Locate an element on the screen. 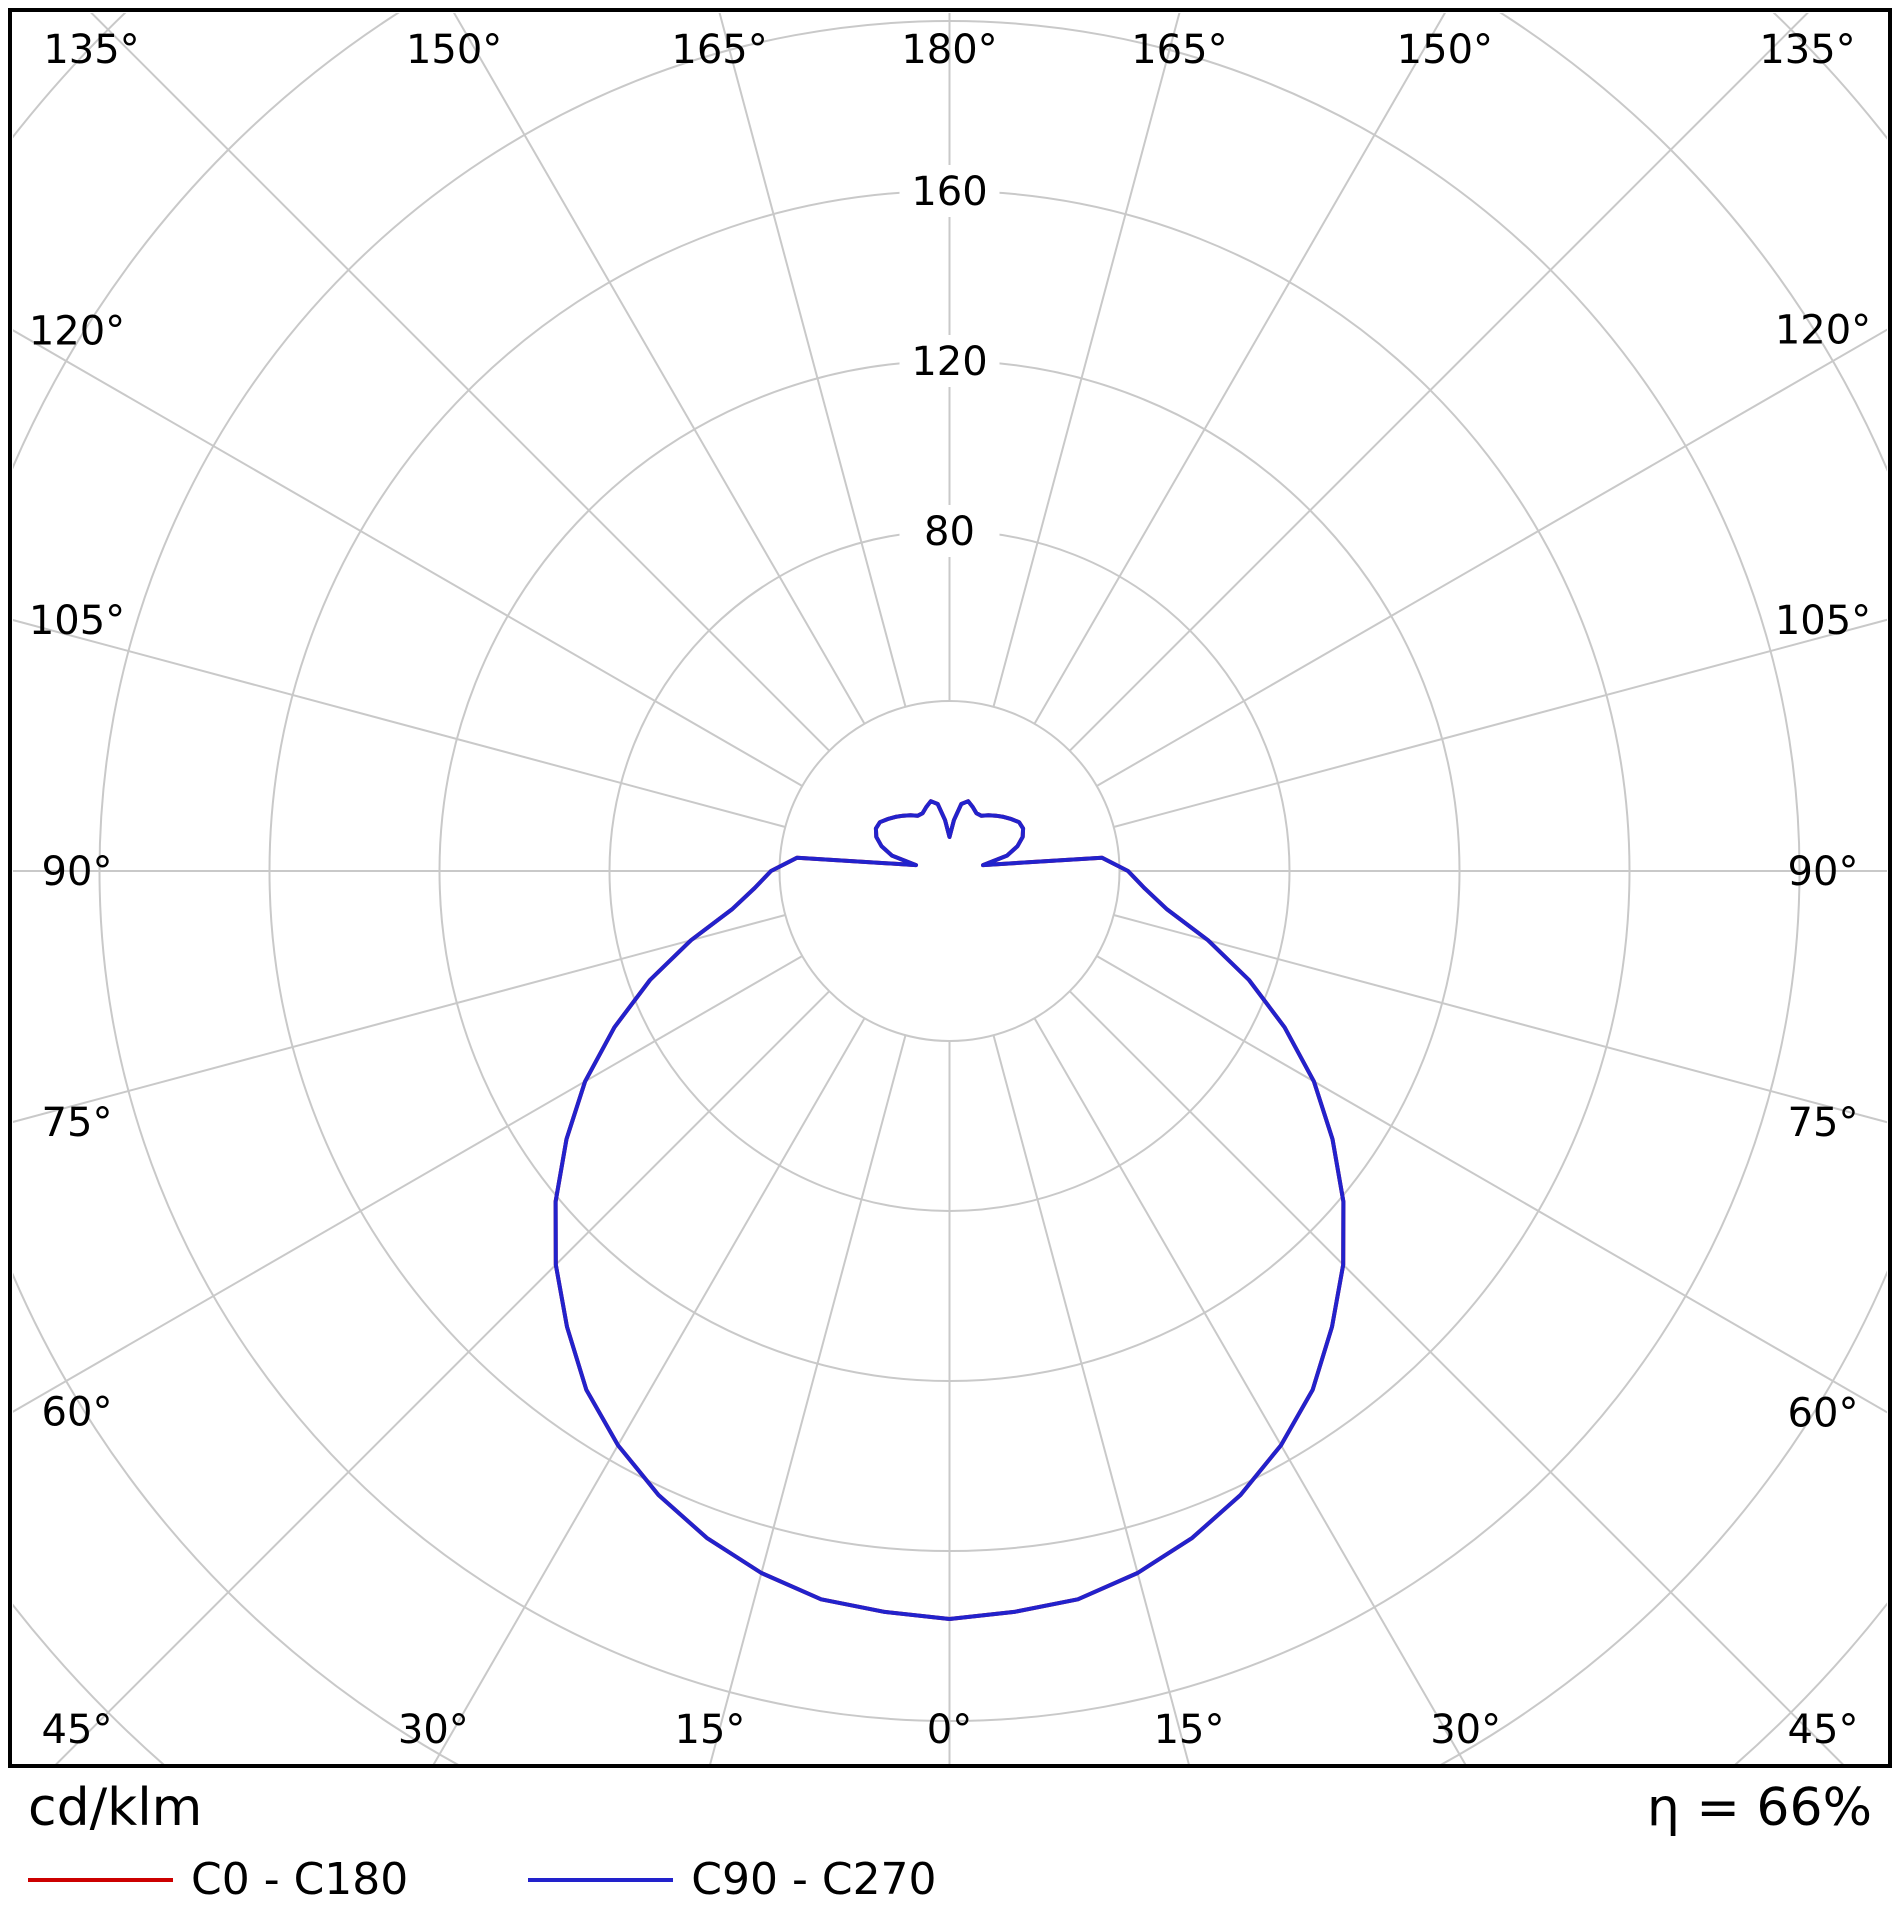 Image resolution: width=1900 pixels, height=1905 pixels. angle-label-30-left: 30° is located at coordinates (433, 1730).